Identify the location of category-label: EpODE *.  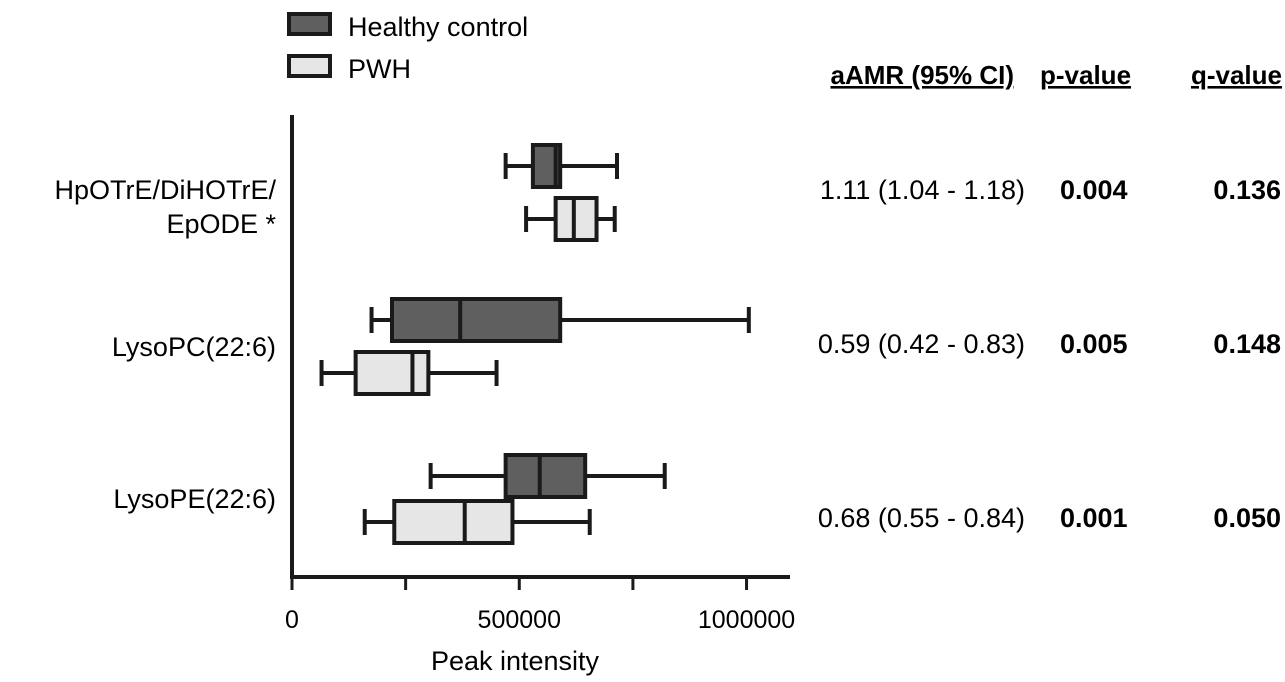
(221, 224).